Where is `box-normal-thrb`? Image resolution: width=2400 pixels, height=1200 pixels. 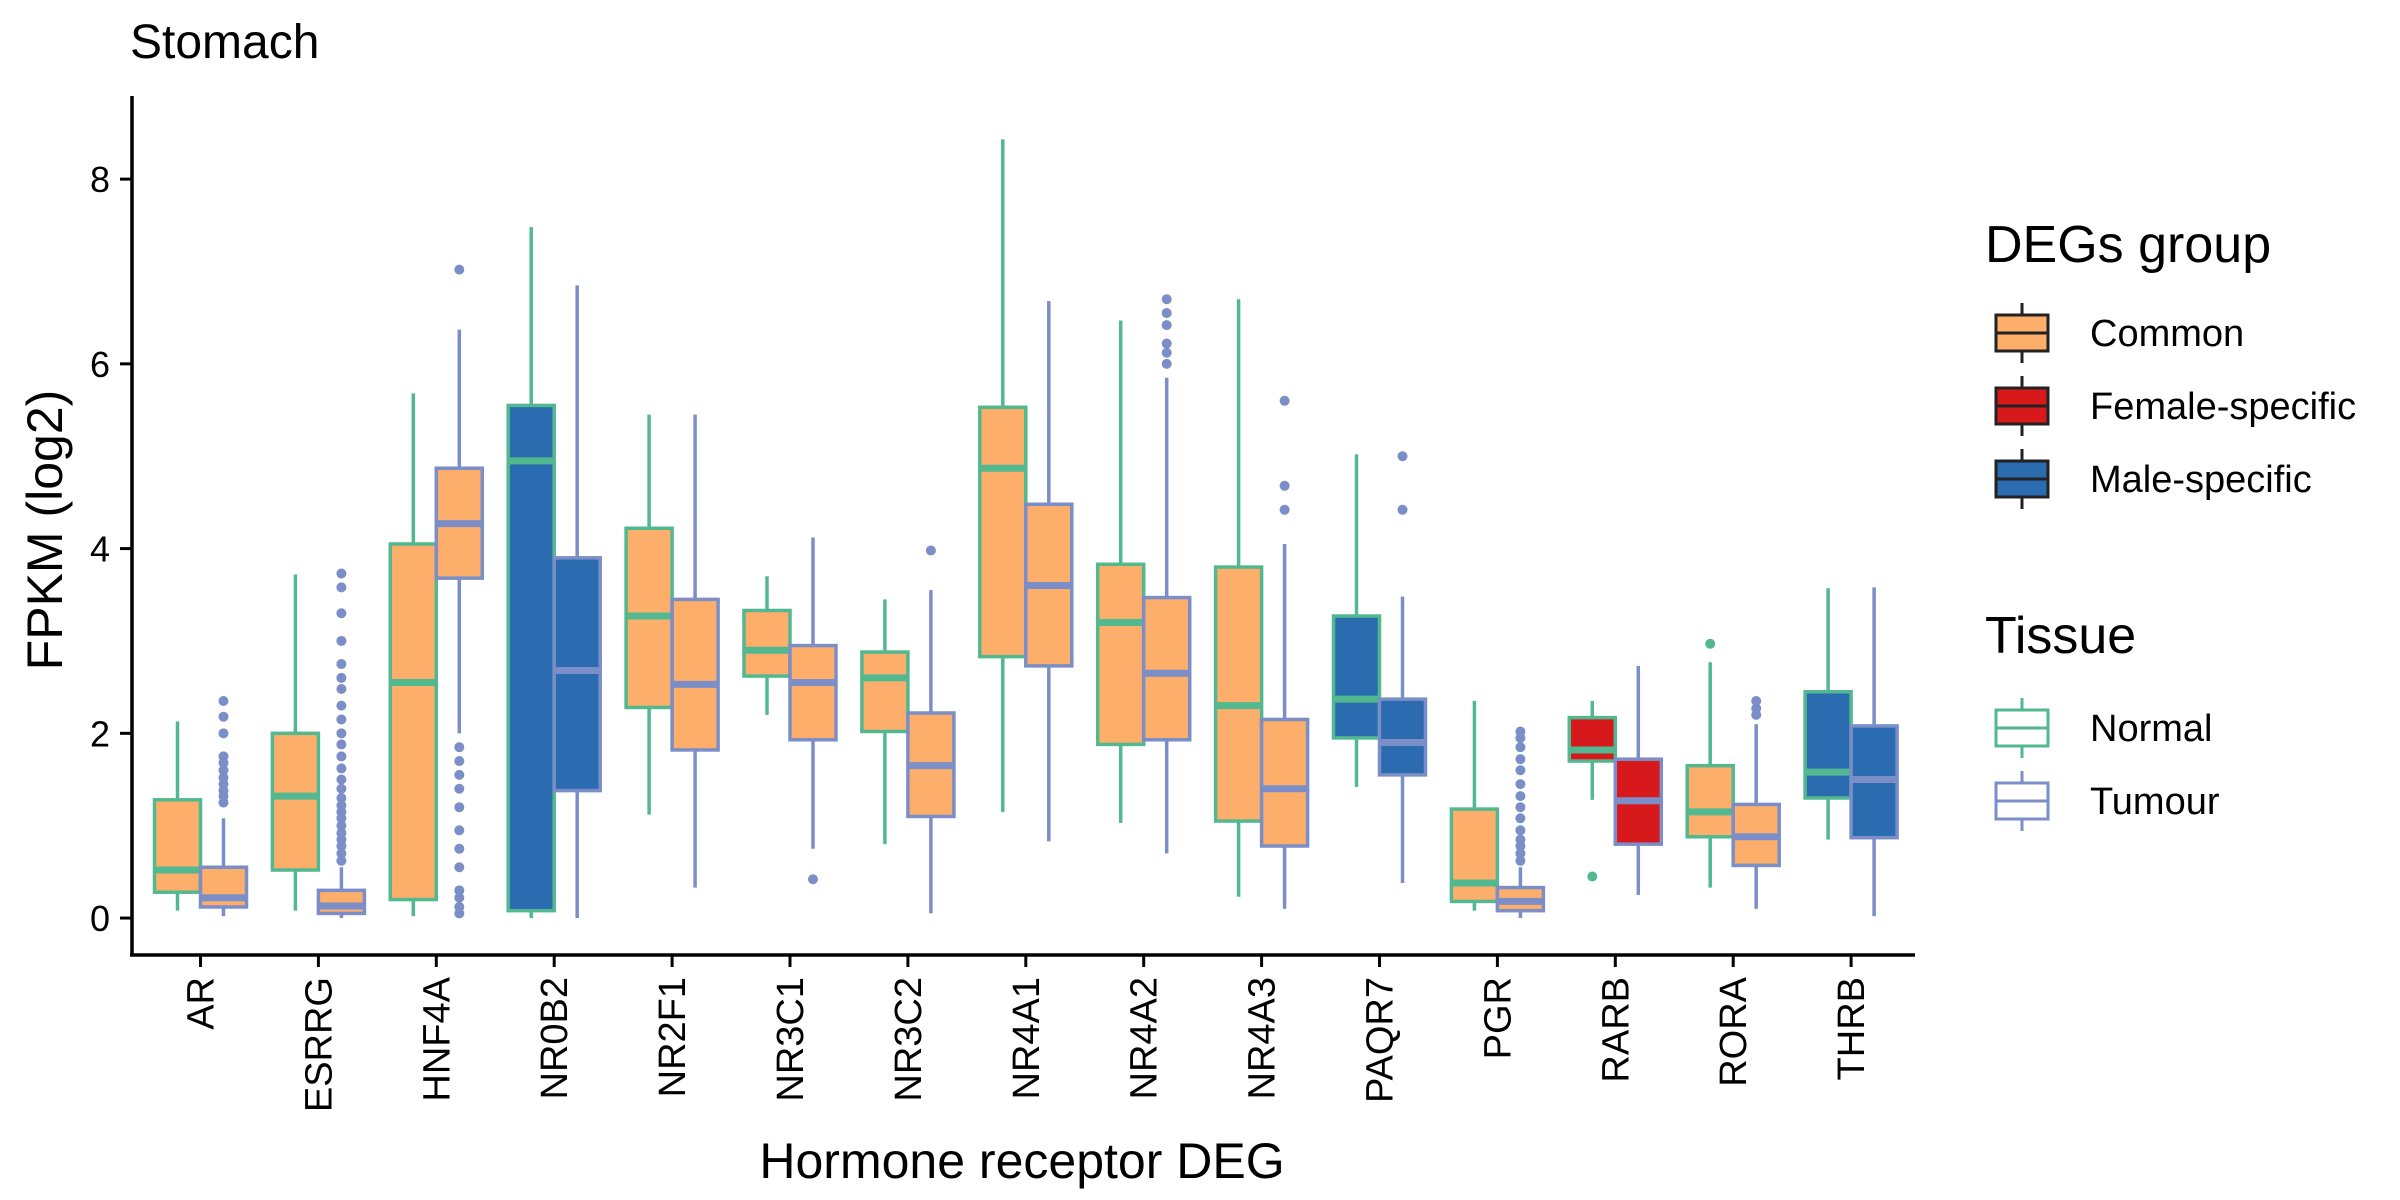
box-normal-thrb is located at coordinates (1828, 714).